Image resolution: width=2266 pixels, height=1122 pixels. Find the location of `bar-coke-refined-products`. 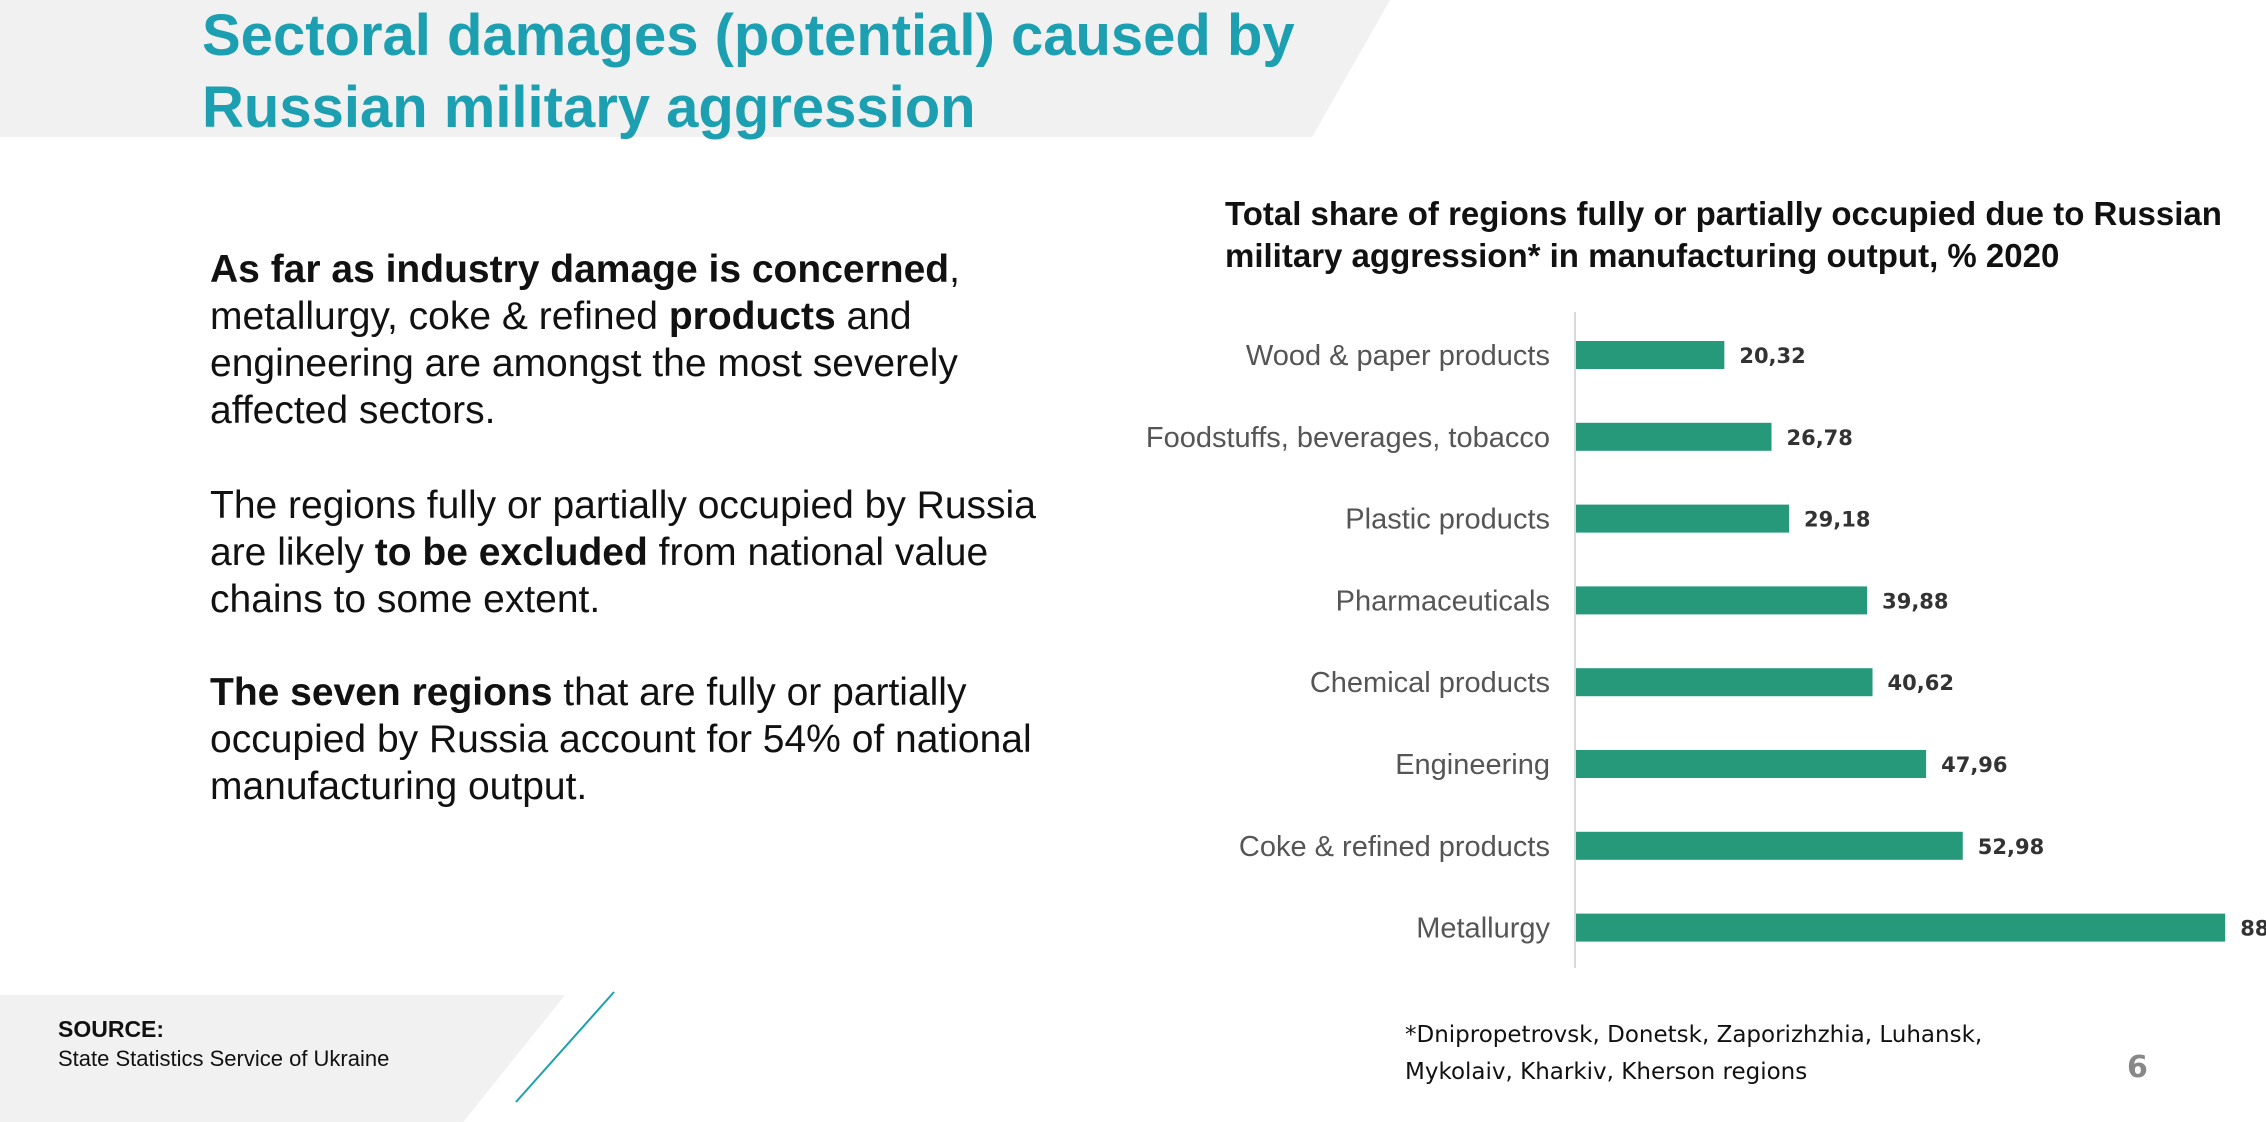

bar-coke-refined-products is located at coordinates (1769, 845).